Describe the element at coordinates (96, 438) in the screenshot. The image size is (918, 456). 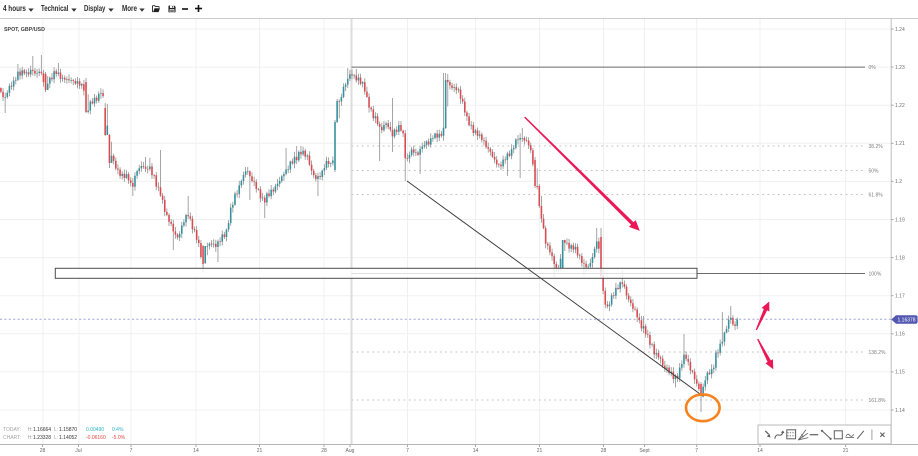
I see `svg-text: -0.06160` at that location.